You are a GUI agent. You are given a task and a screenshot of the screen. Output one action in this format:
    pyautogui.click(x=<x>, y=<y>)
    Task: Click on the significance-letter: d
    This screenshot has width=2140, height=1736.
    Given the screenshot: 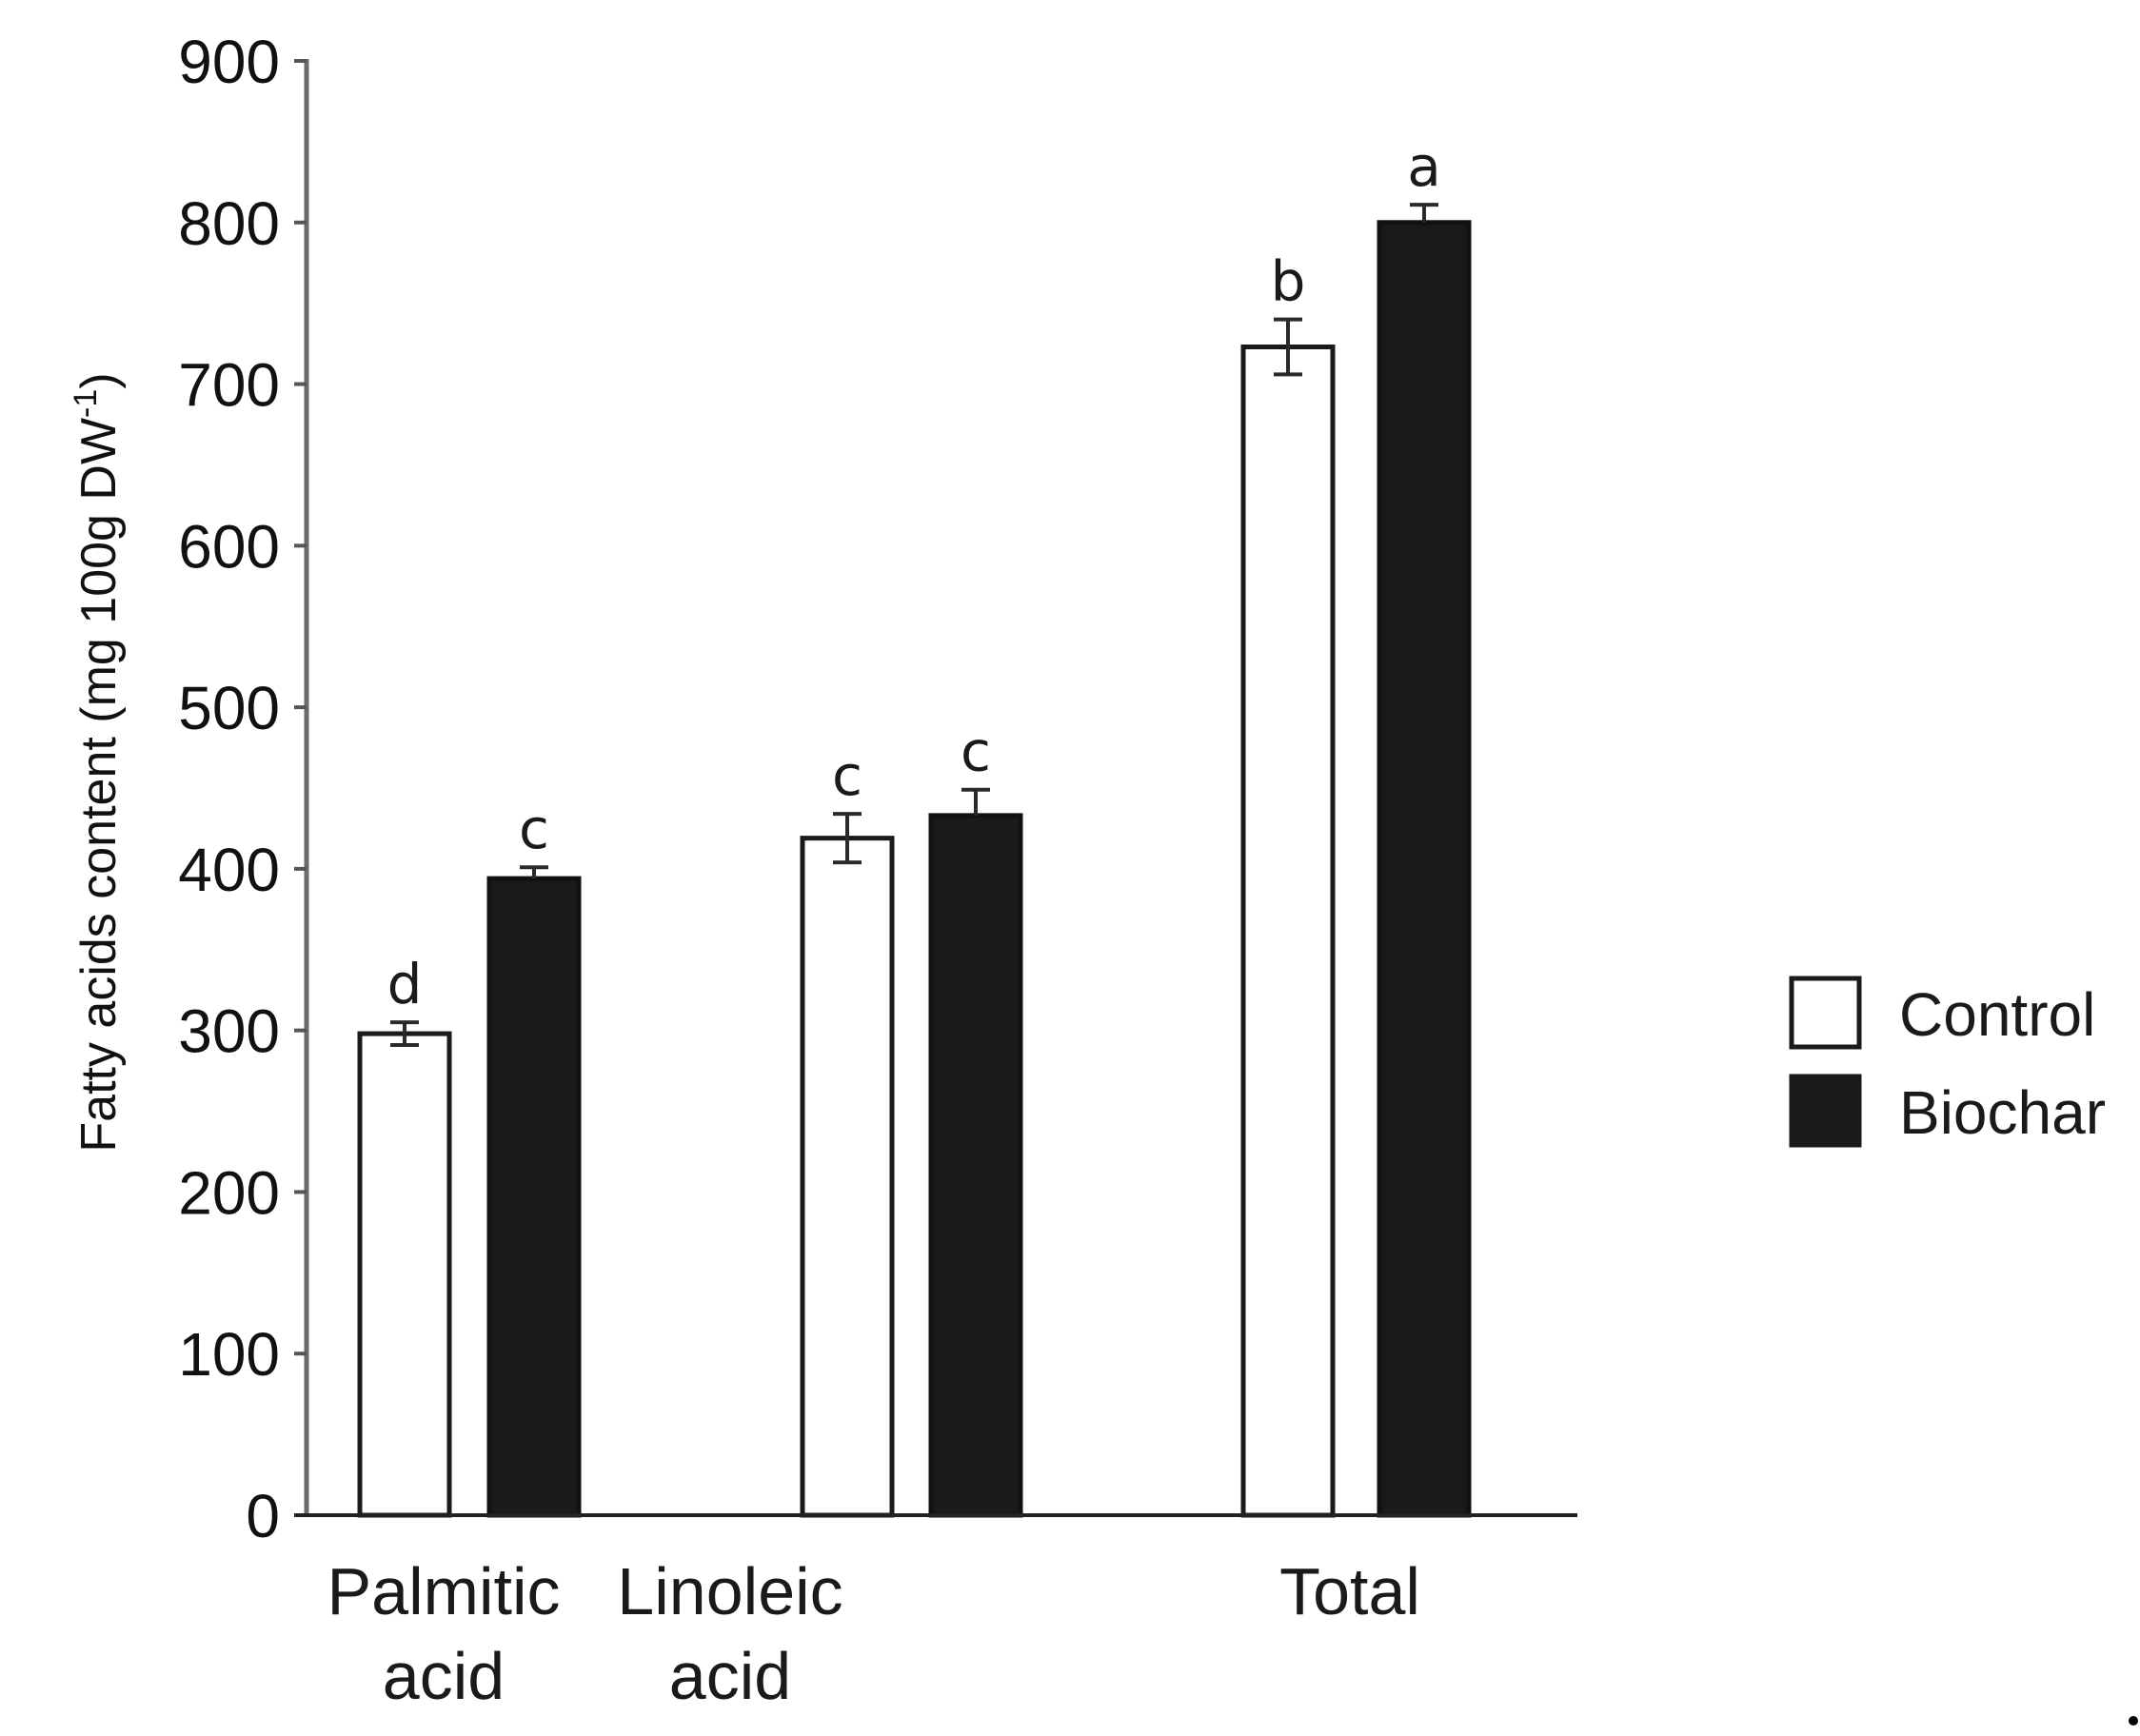 What is the action you would take?
    pyautogui.click(x=405, y=984)
    